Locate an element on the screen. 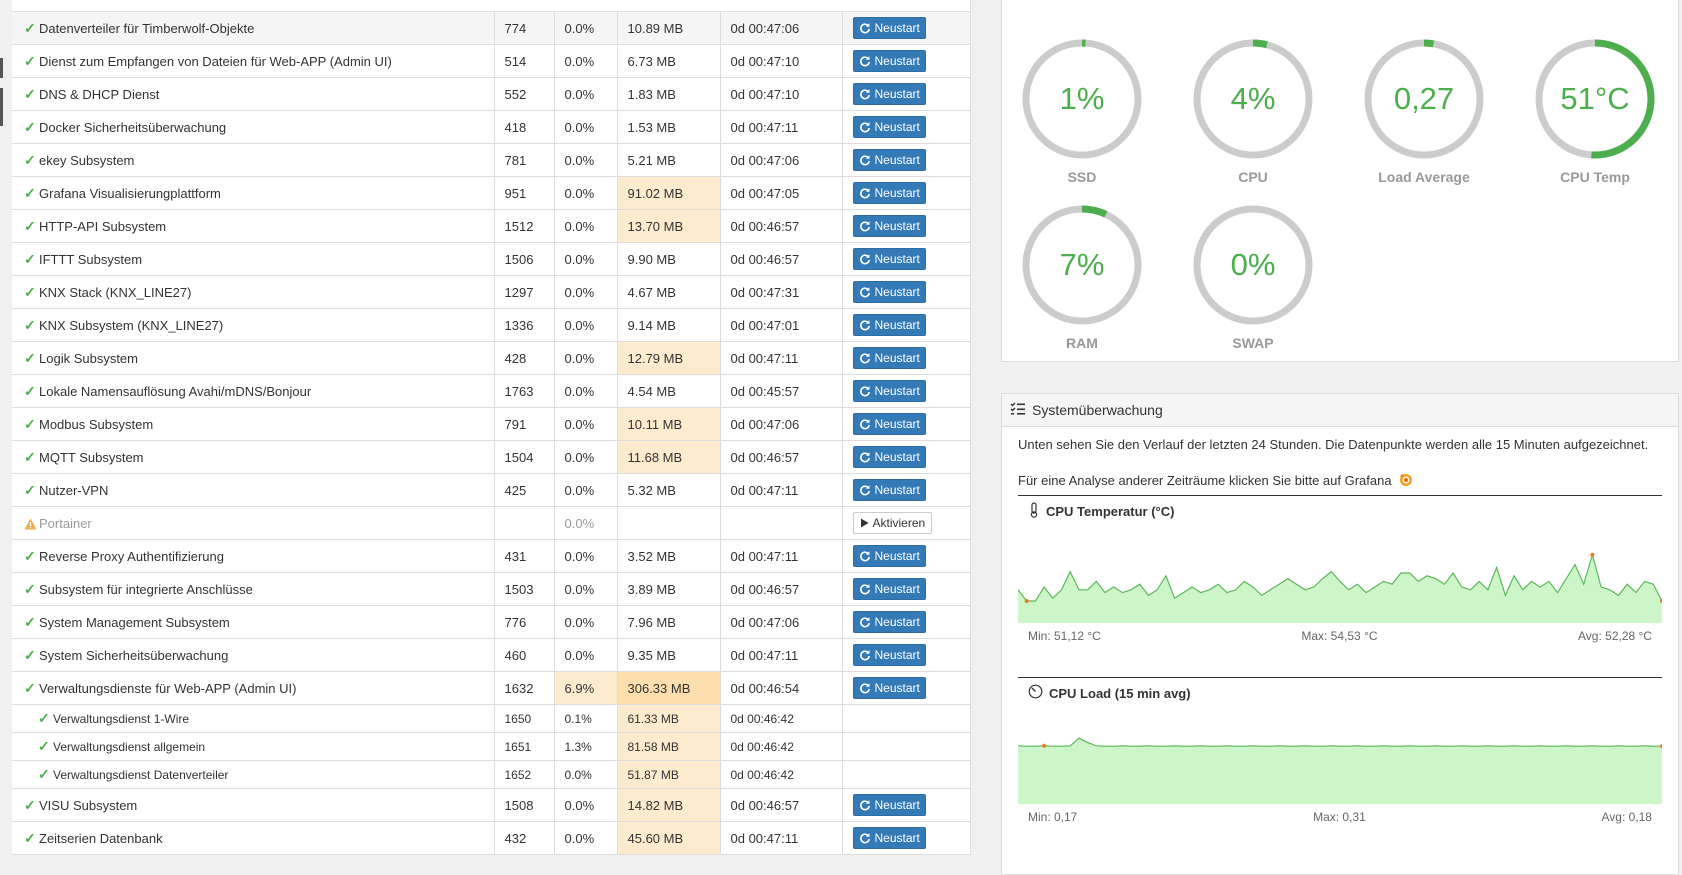 Image resolution: width=1682 pixels, height=875 pixels. gauge-label: SSD is located at coordinates (1082, 177).